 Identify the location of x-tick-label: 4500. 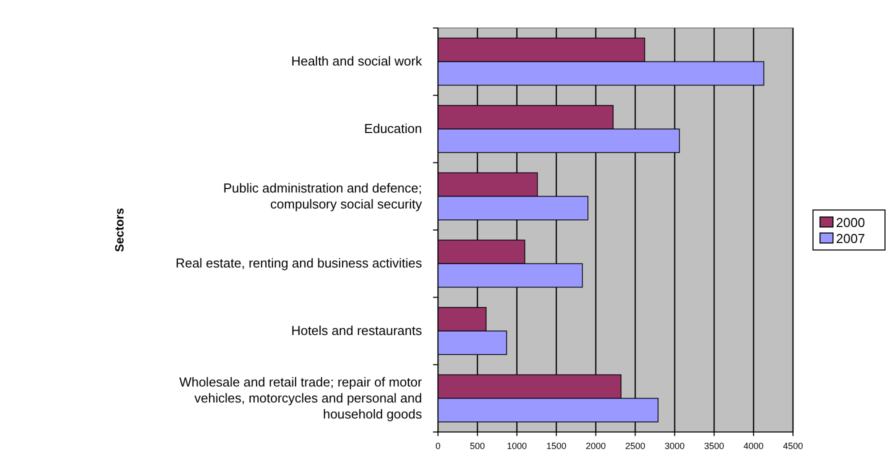
(793, 446).